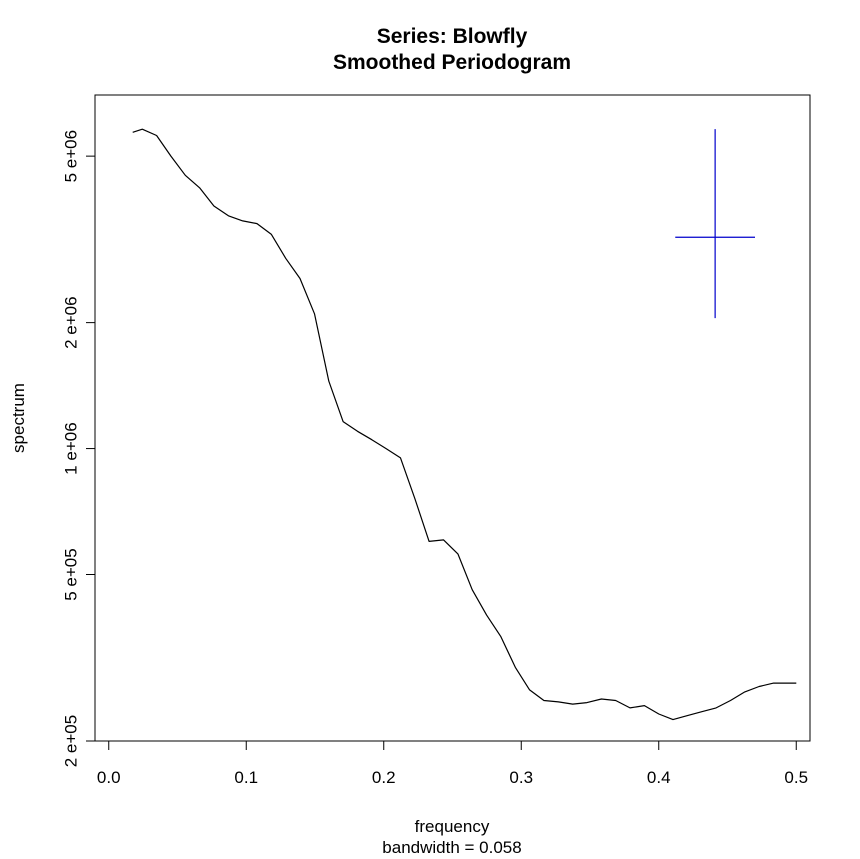 The height and width of the screenshot is (859, 860). I want to click on x-tick-label: 0.2, so click(384, 777).